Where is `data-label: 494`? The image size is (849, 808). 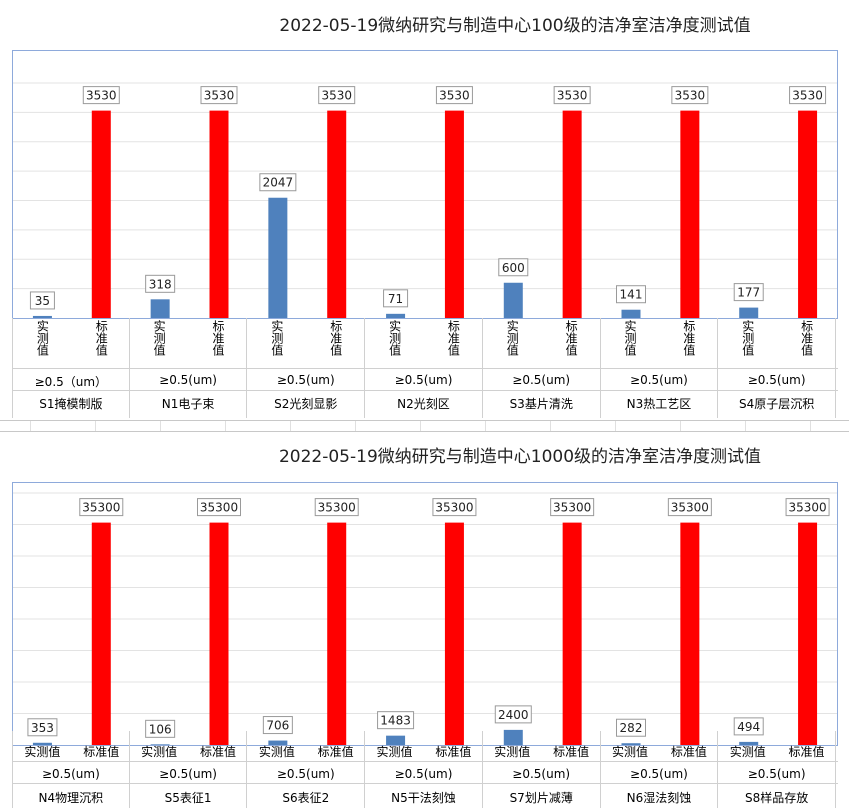 data-label: 494 is located at coordinates (748, 727).